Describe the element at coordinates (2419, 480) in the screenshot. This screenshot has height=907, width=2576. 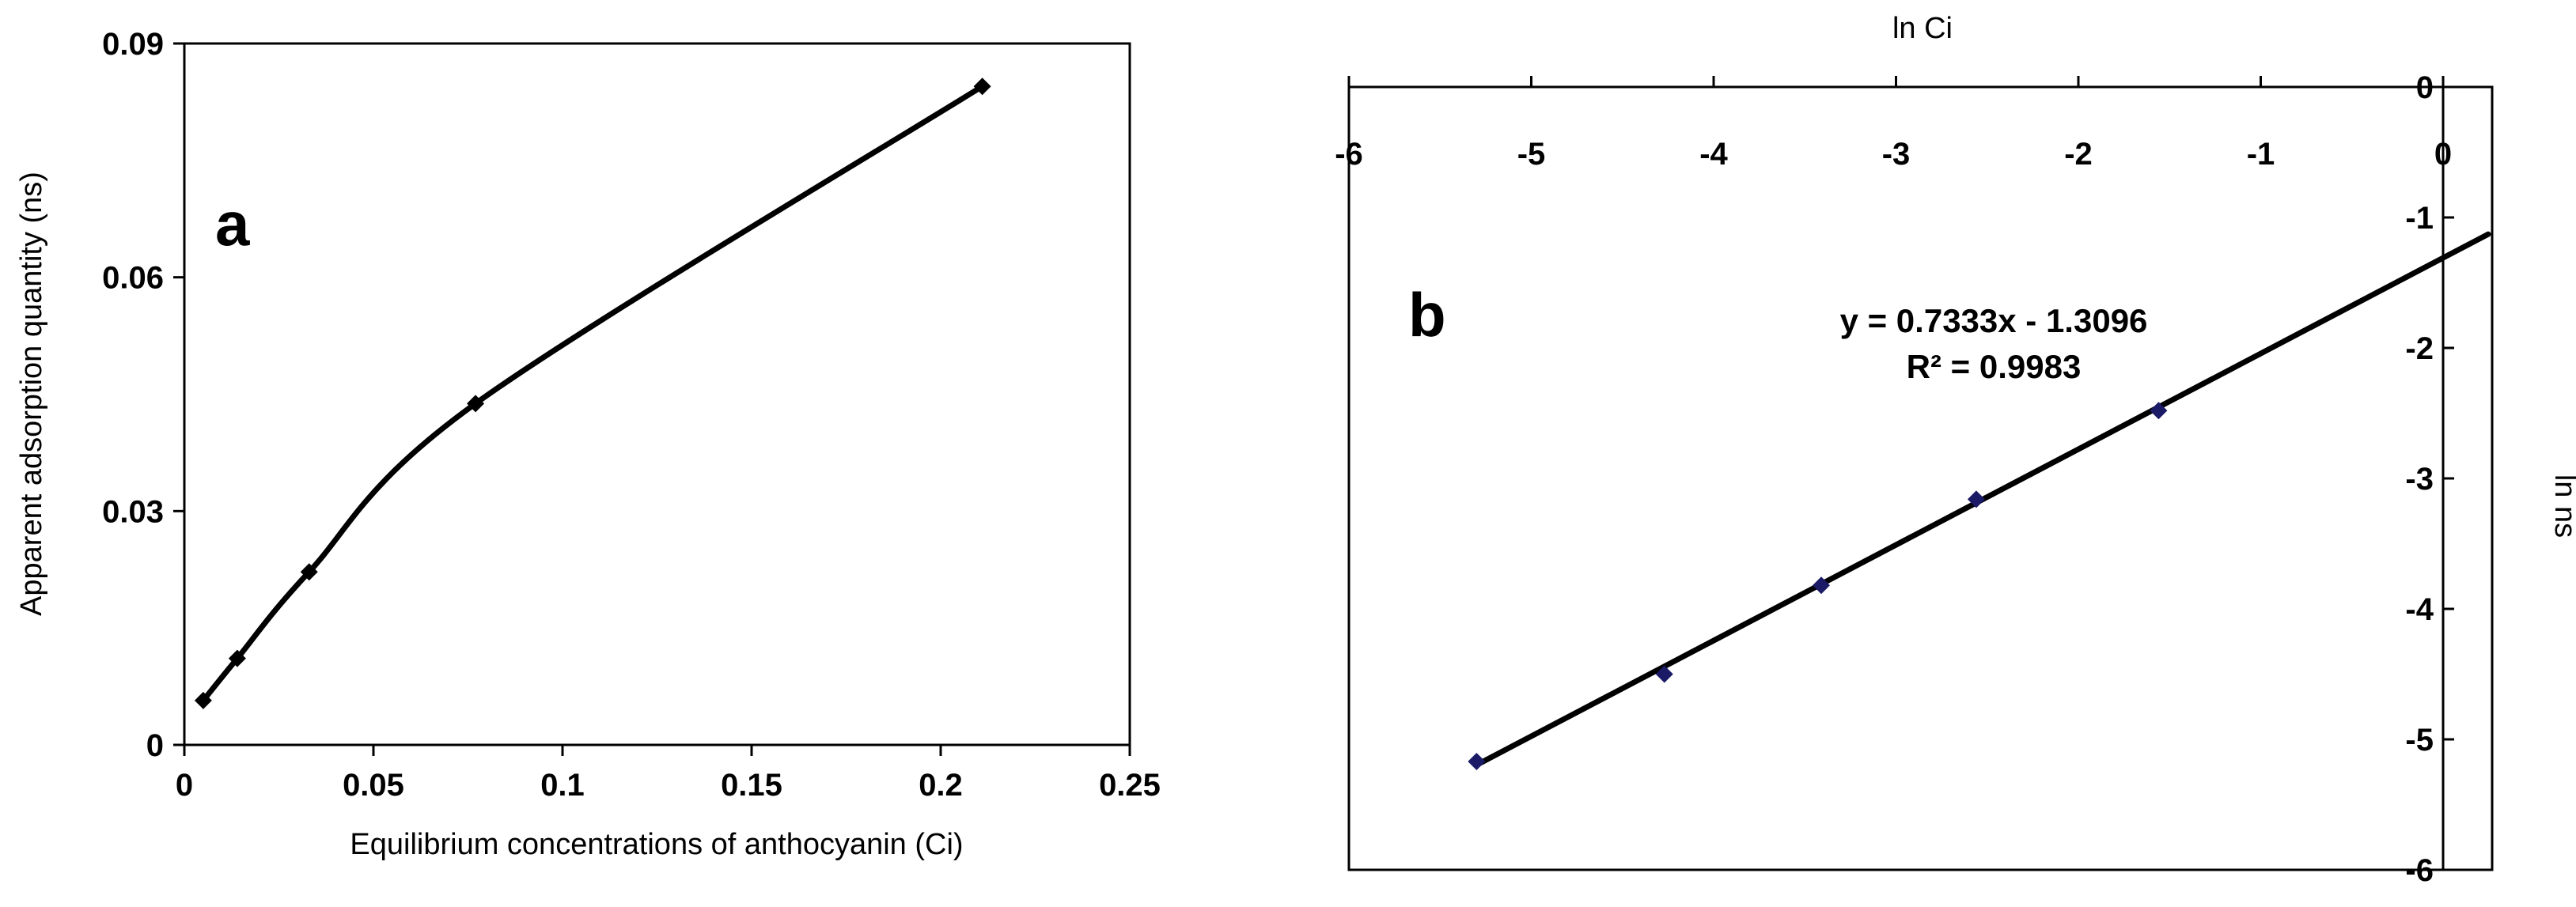
I see `panel-b-y-tick-label: -3` at that location.